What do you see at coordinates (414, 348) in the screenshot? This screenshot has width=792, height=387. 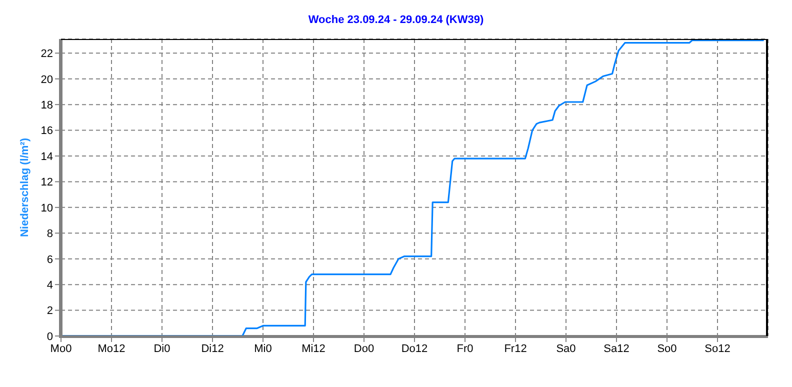 I see `x-tick-label: Do12` at bounding box center [414, 348].